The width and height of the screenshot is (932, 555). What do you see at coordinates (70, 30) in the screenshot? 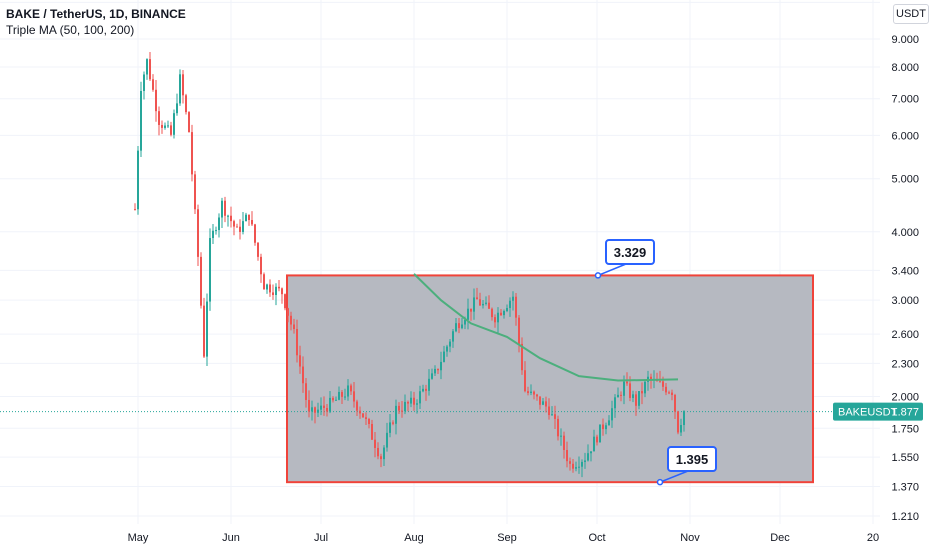
I see `indicator-label: Triple MA (50, 100, 200)` at bounding box center [70, 30].